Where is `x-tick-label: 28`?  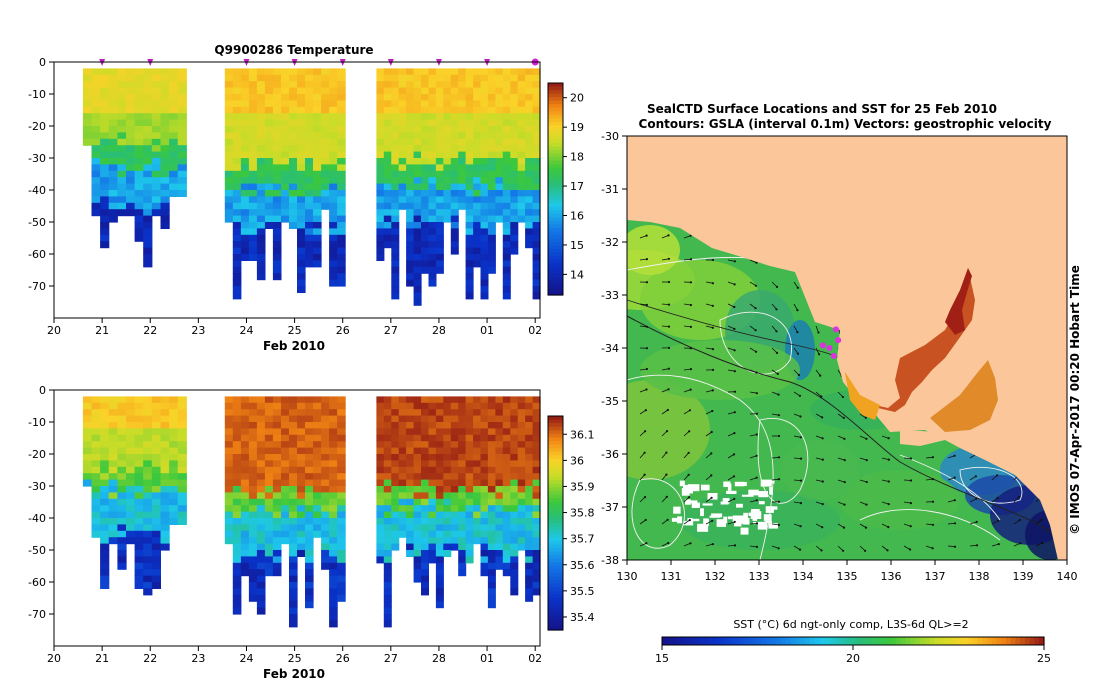 x-tick-label: 28 is located at coordinates (439, 658).